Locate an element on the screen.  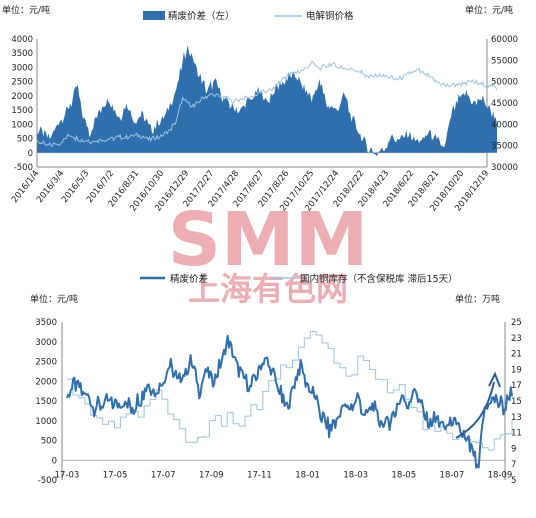
chart2-right-tick-label: 11 is located at coordinates (516, 434).